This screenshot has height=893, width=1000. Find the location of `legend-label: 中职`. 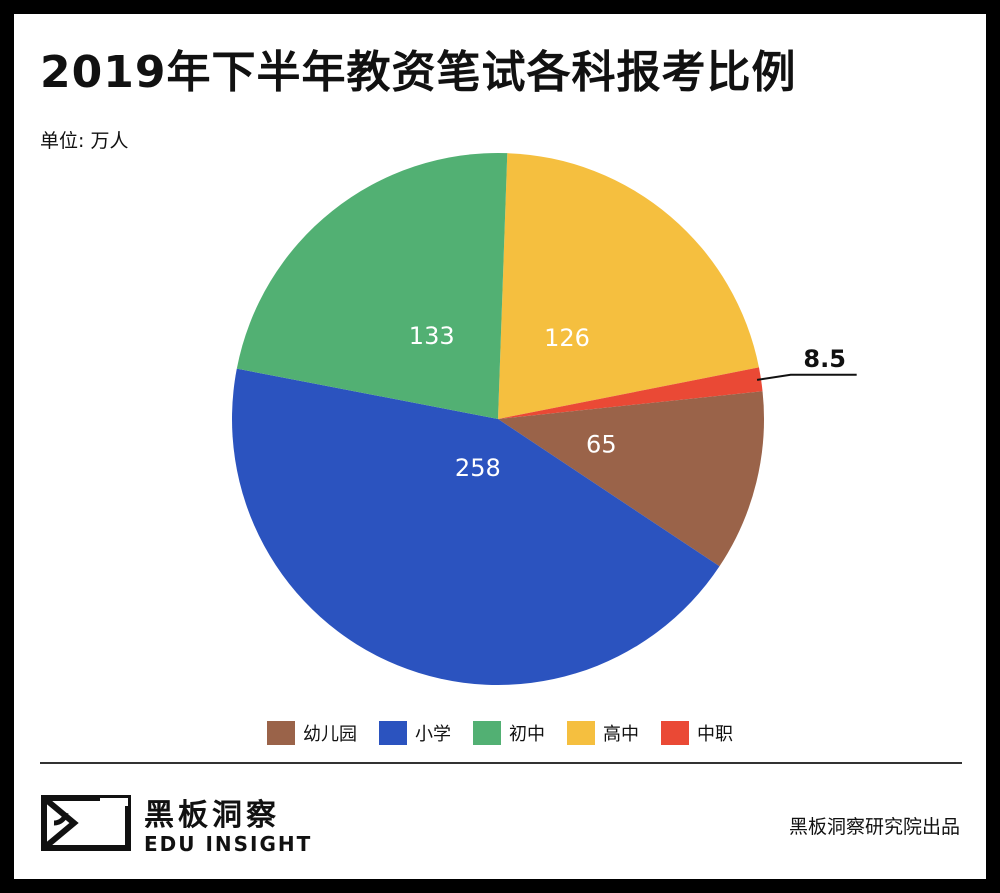

legend-label: 中职 is located at coordinates (715, 734).